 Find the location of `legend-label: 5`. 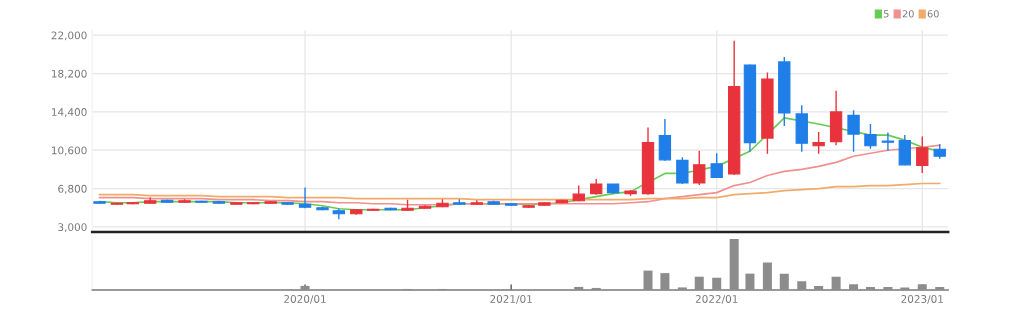

legend-label: 5 is located at coordinates (886, 14).